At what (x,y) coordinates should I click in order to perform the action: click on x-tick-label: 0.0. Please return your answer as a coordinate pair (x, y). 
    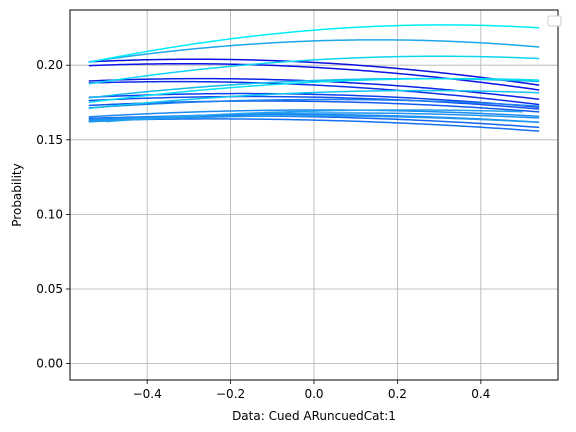
    Looking at the image, I should click on (313, 394).